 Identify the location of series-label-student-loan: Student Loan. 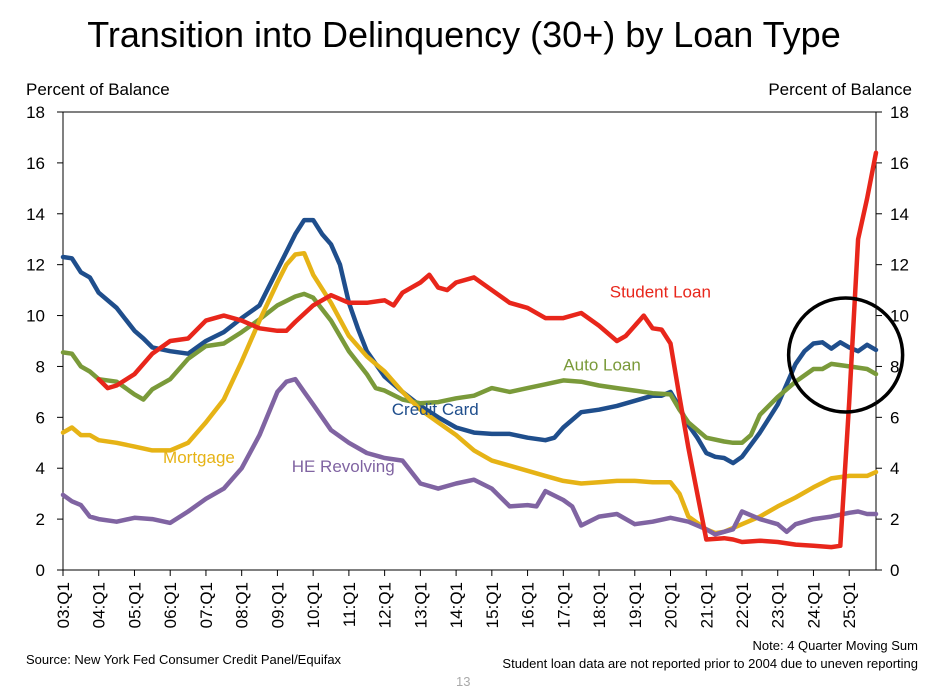
(660, 292).